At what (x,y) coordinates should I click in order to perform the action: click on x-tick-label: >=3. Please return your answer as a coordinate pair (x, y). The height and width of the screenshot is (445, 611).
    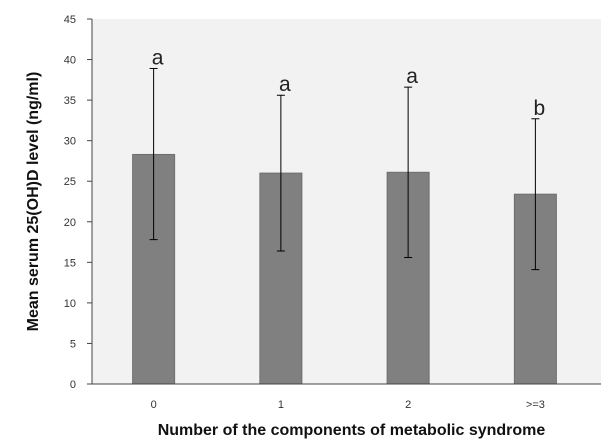
    Looking at the image, I should click on (535, 405).